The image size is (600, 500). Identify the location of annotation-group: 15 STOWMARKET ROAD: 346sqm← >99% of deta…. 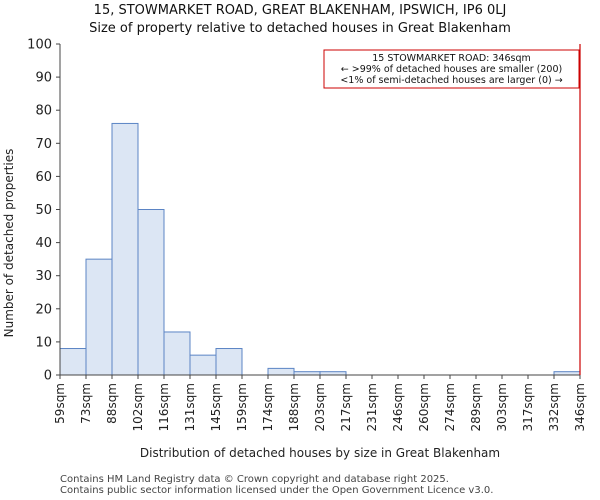
(451, 69).